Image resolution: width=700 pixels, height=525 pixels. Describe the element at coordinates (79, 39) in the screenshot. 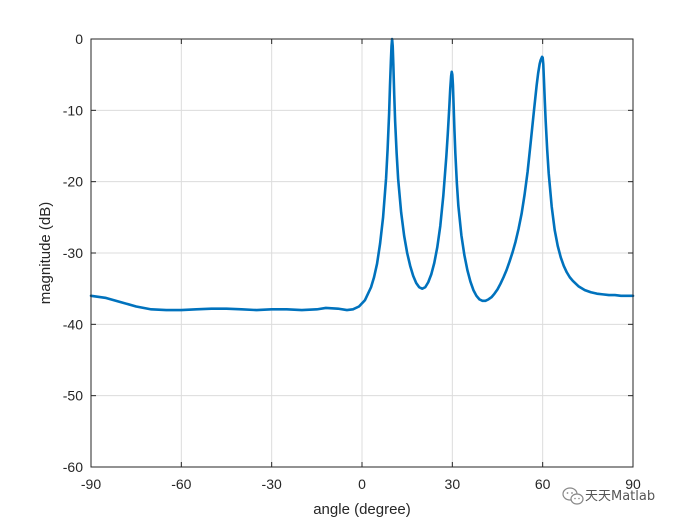

I see `y-tick-label: 0` at that location.